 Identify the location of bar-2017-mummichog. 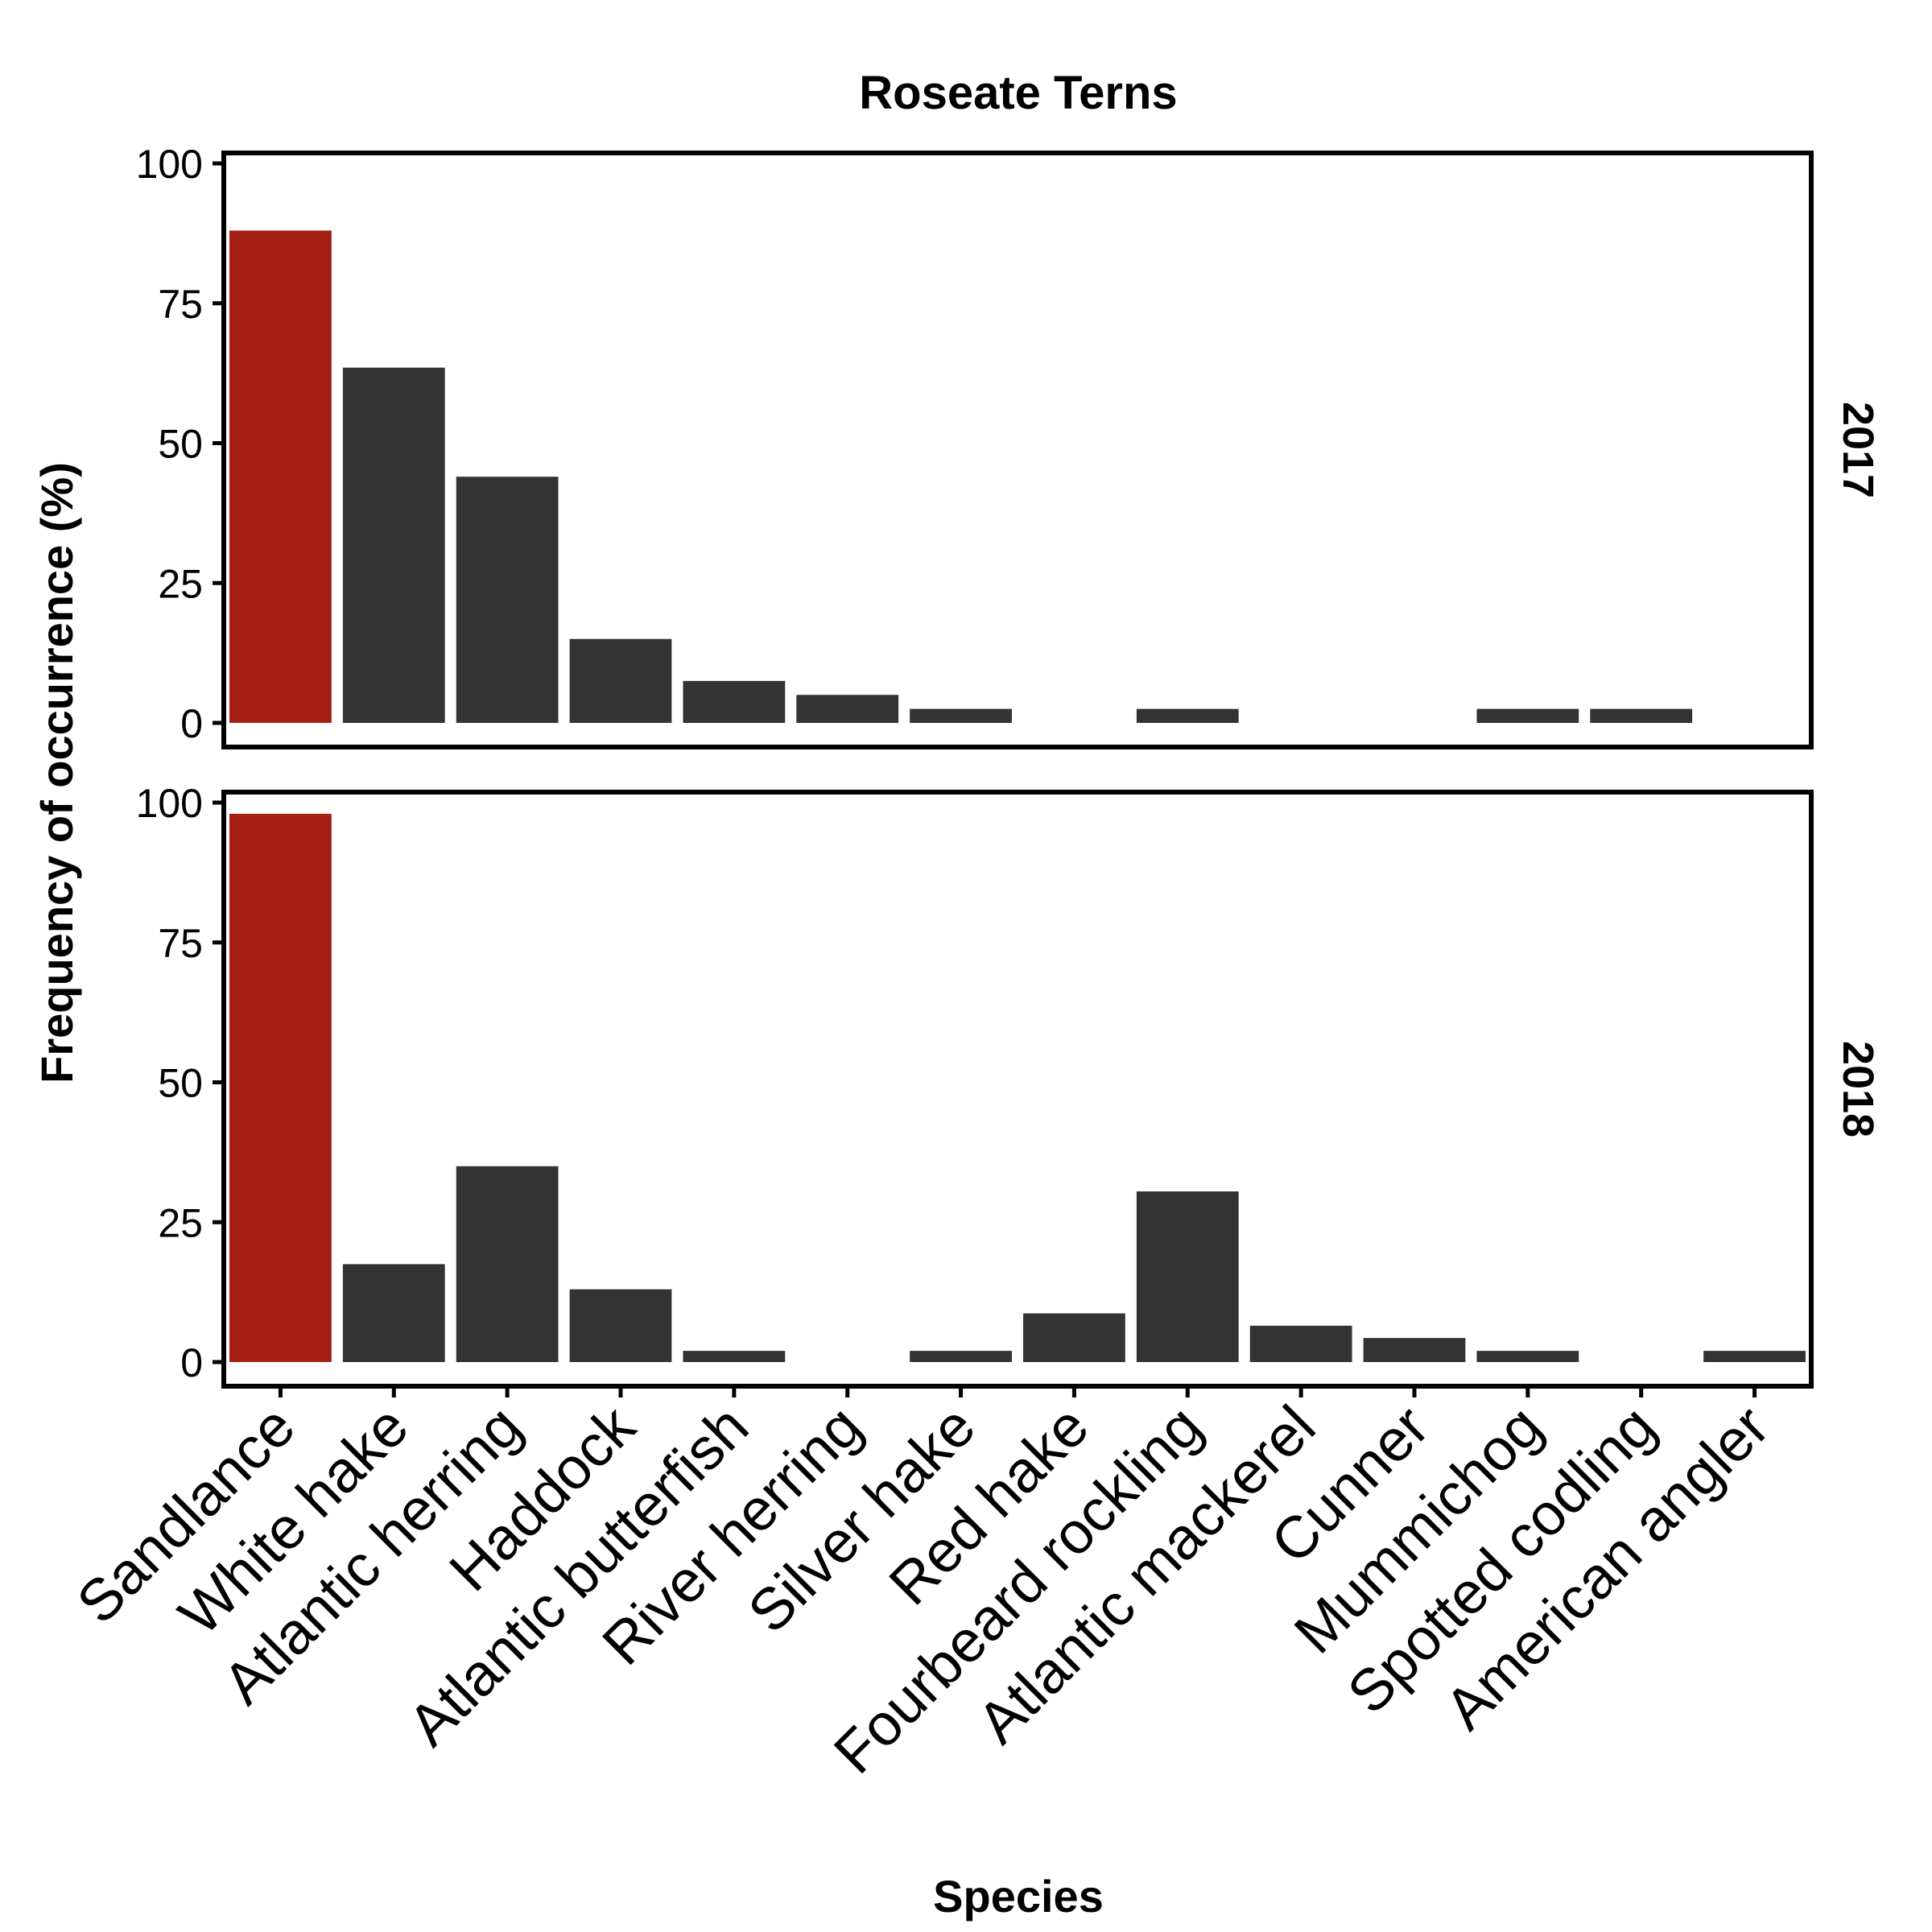
(1527, 716).